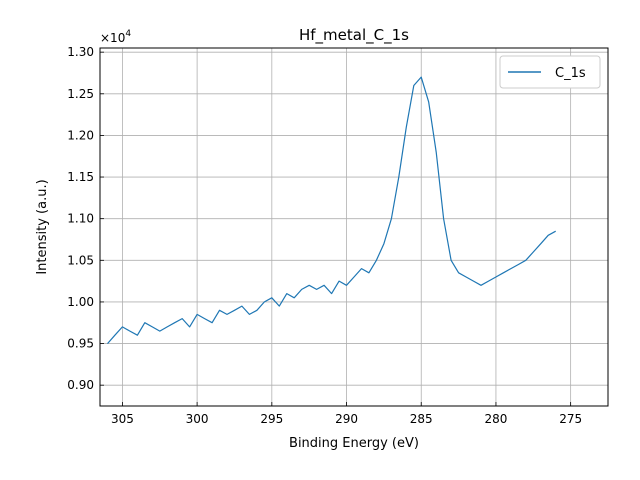 The image size is (640, 480). I want to click on x-tick-label: 290, so click(346, 419).